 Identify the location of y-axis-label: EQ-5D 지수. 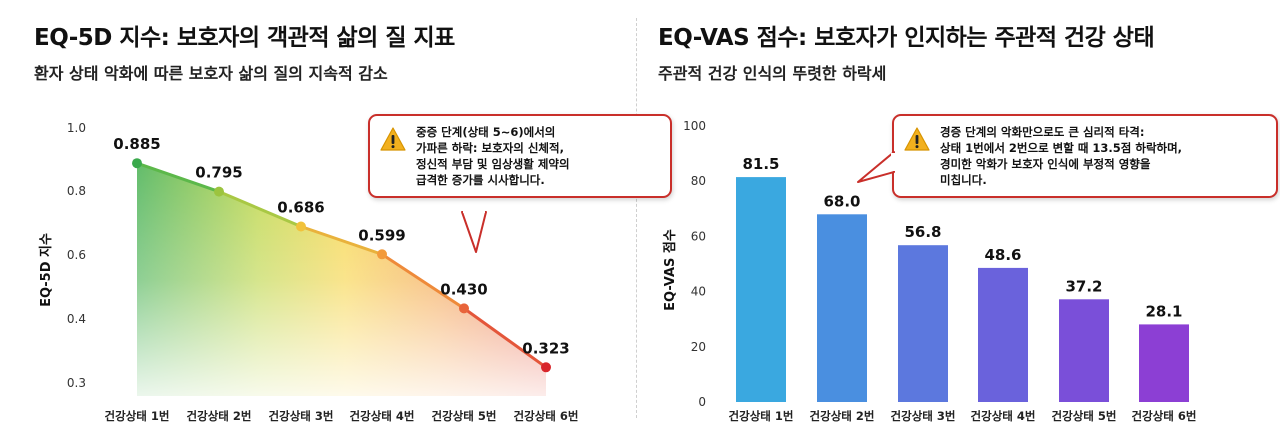
(46, 270).